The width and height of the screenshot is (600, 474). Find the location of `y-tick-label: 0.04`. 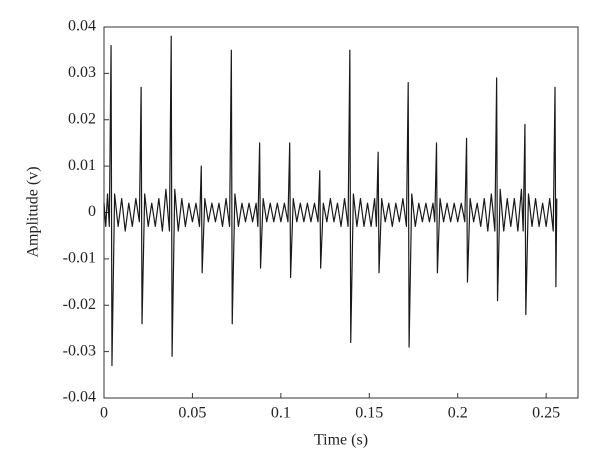

y-tick-label: 0.04 is located at coordinates (82, 26).